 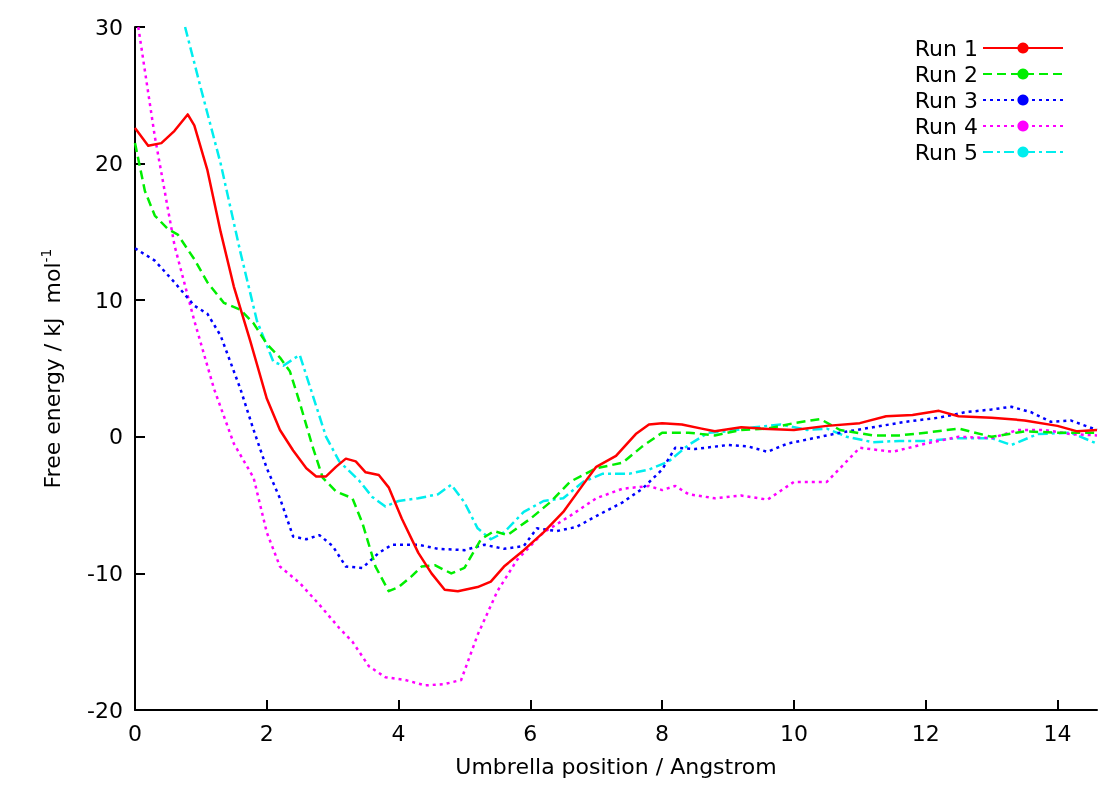 I want to click on x-tick-label: 10, so click(x=793, y=733).